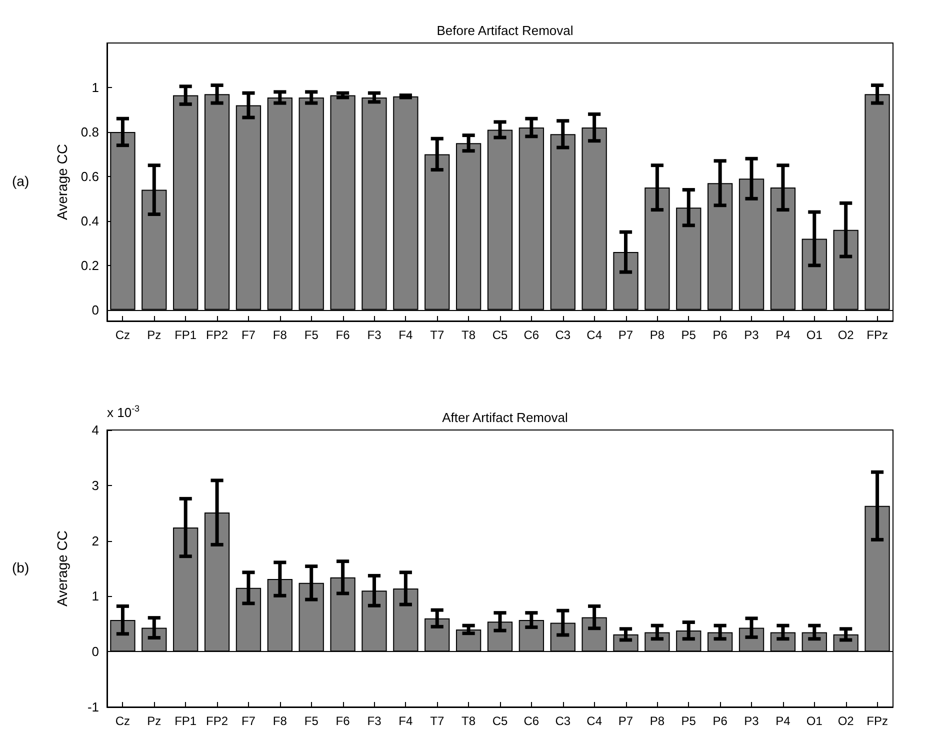  Describe the element at coordinates (93, 707) in the screenshot. I see `y-tick-label: -1` at that location.